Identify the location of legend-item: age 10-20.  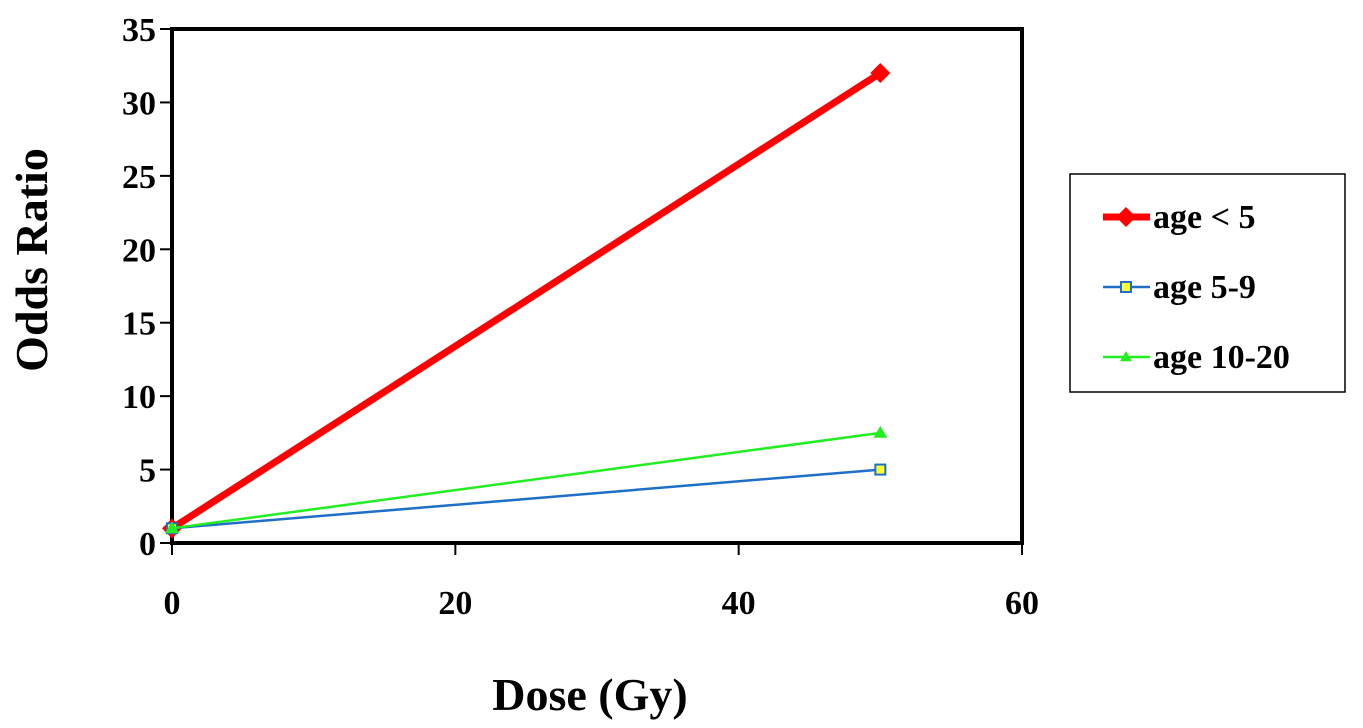
(1196, 357).